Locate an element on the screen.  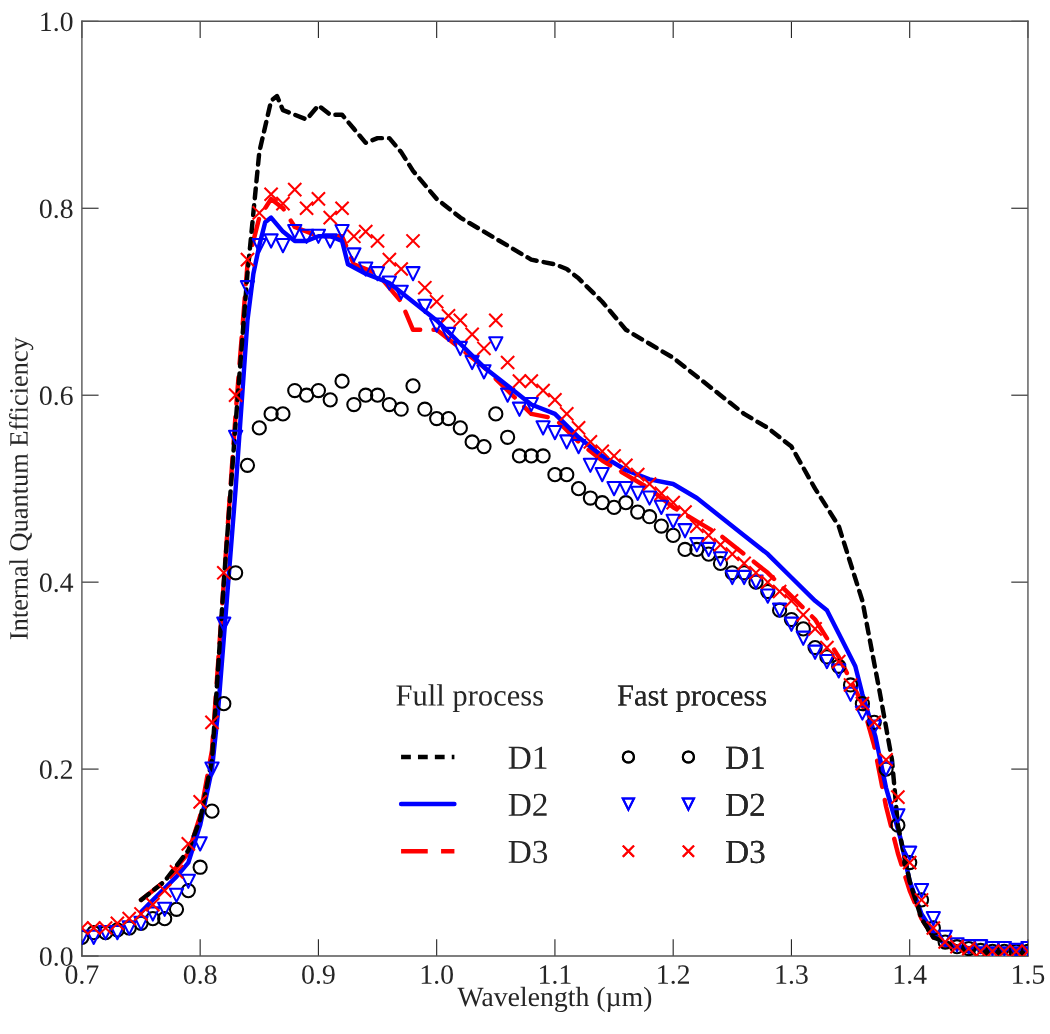
y-tick-label: 0.0 is located at coordinates (56, 957).